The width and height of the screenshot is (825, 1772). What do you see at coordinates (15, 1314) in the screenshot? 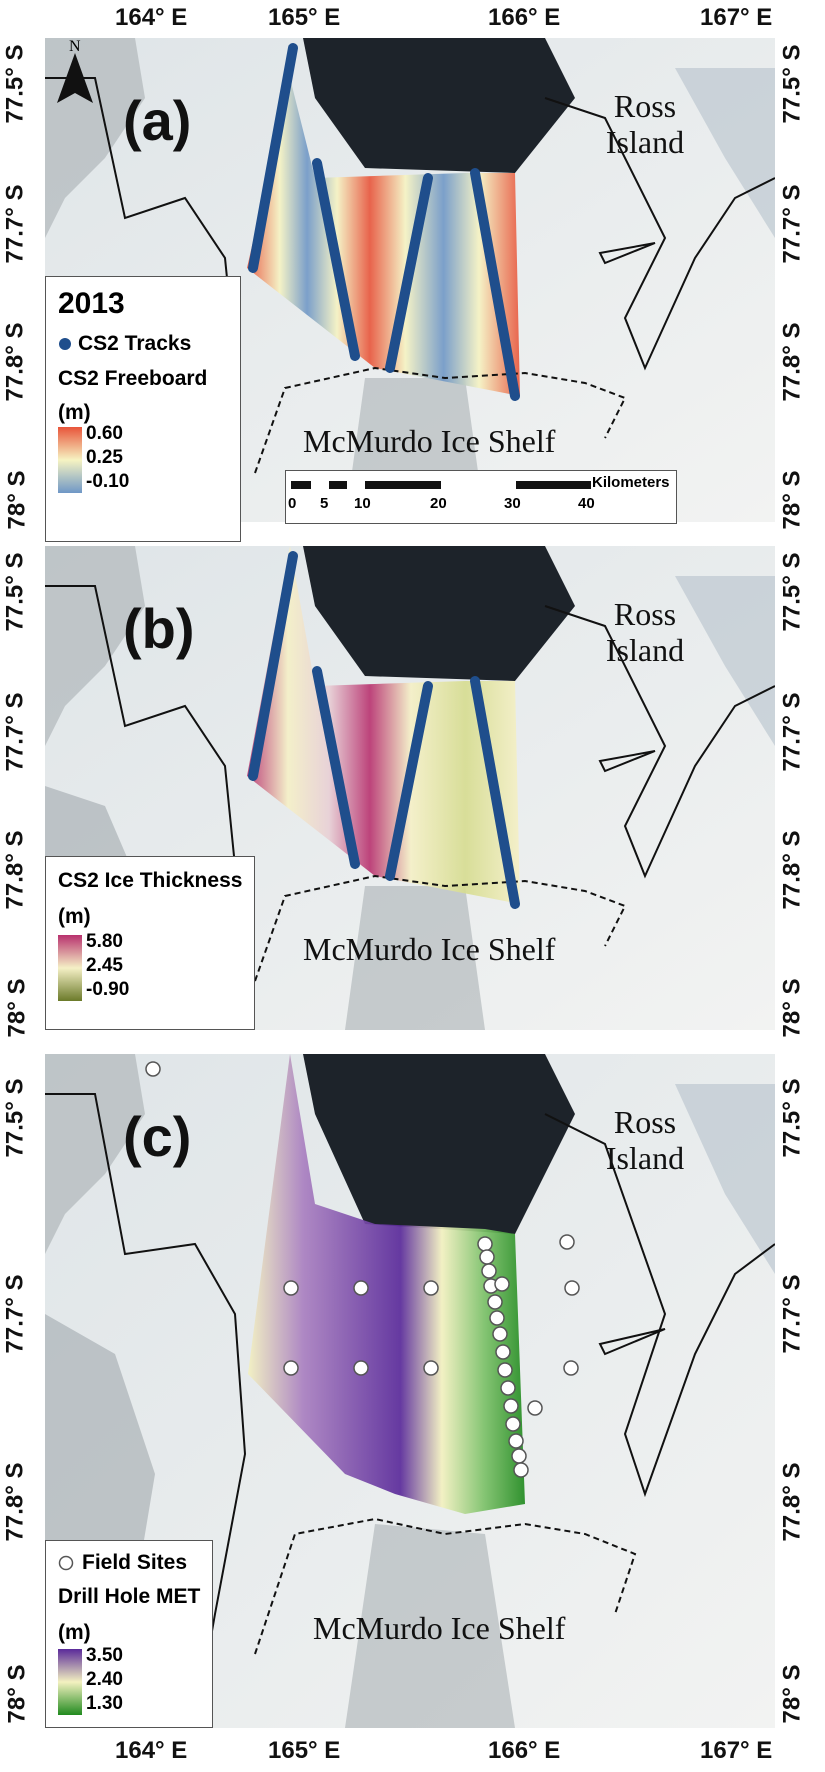
I see `lat-label-c-left-77-7: 77.7° S` at bounding box center [15, 1314].